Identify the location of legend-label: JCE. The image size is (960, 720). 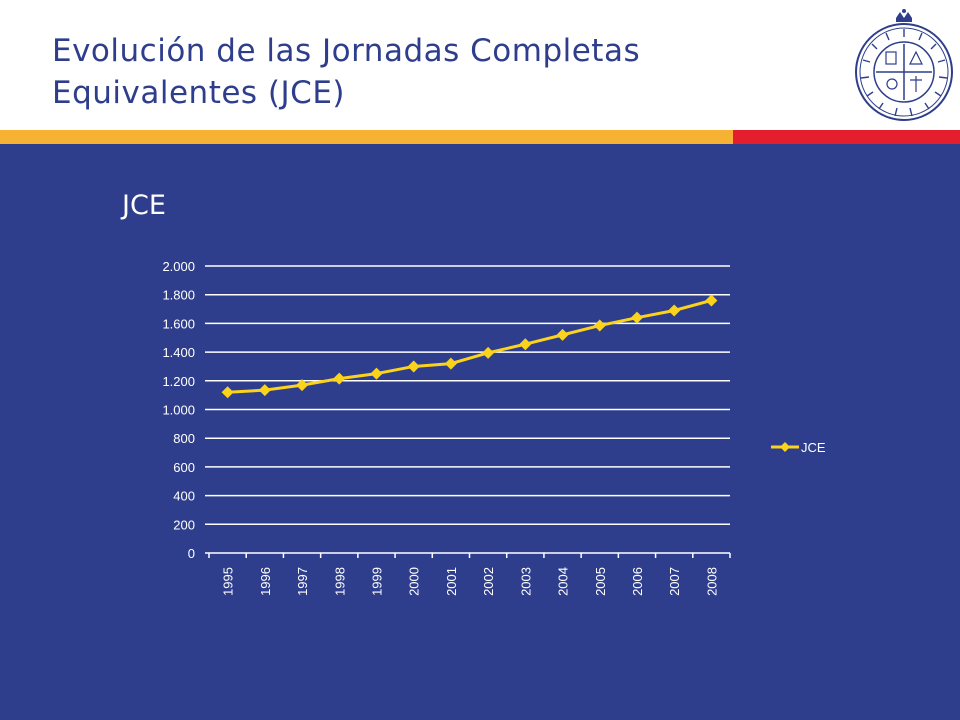
(813, 447).